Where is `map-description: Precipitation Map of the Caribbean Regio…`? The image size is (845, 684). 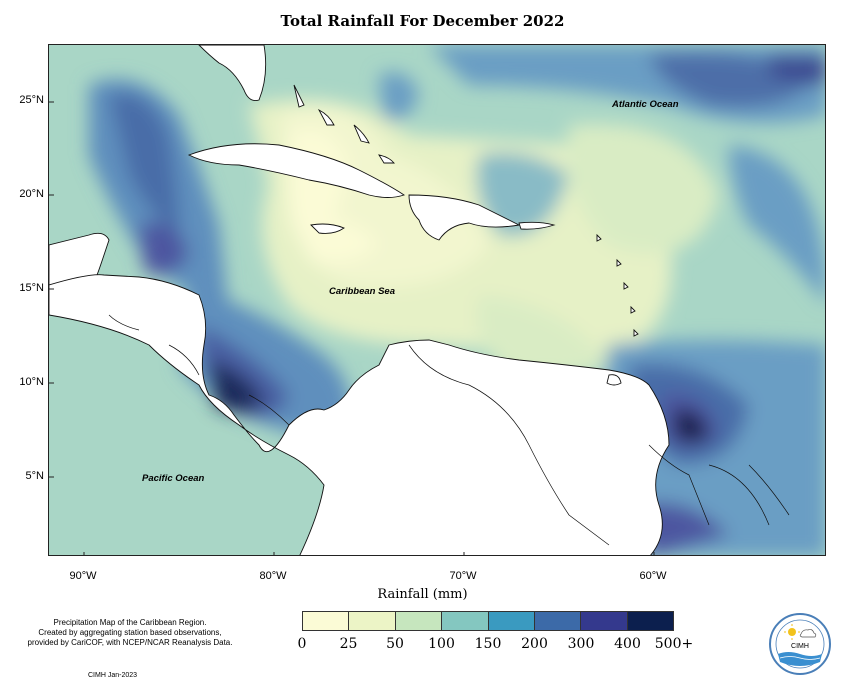 map-description: Precipitation Map of the Caribbean Regio… is located at coordinates (130, 633).